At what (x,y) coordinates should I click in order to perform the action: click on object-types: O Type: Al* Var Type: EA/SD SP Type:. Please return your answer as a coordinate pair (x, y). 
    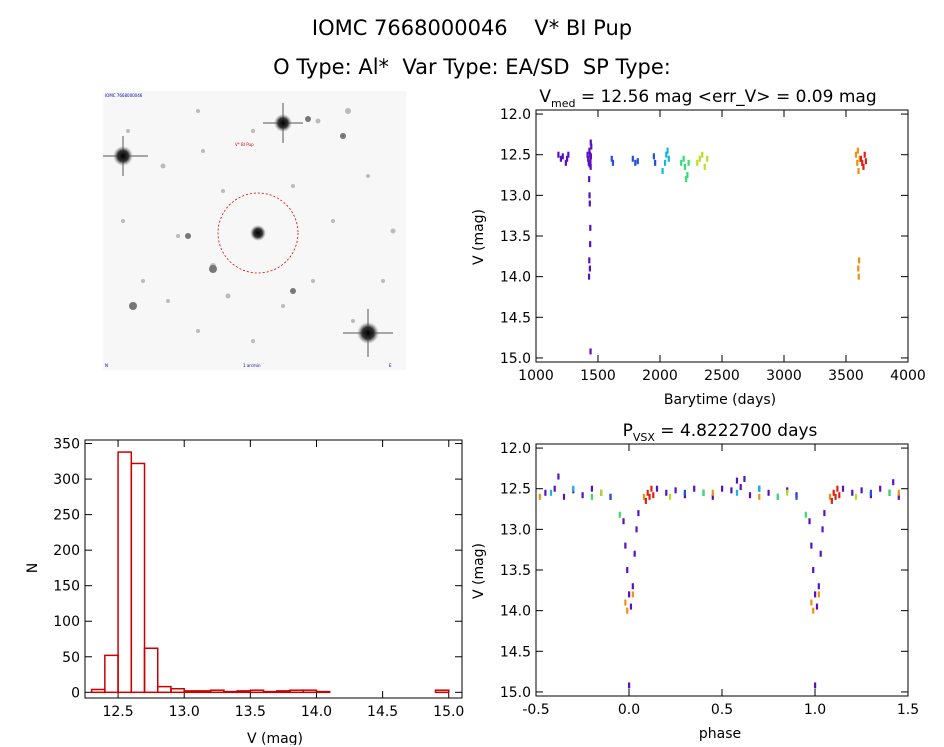
    Looking at the image, I should click on (472, 67).